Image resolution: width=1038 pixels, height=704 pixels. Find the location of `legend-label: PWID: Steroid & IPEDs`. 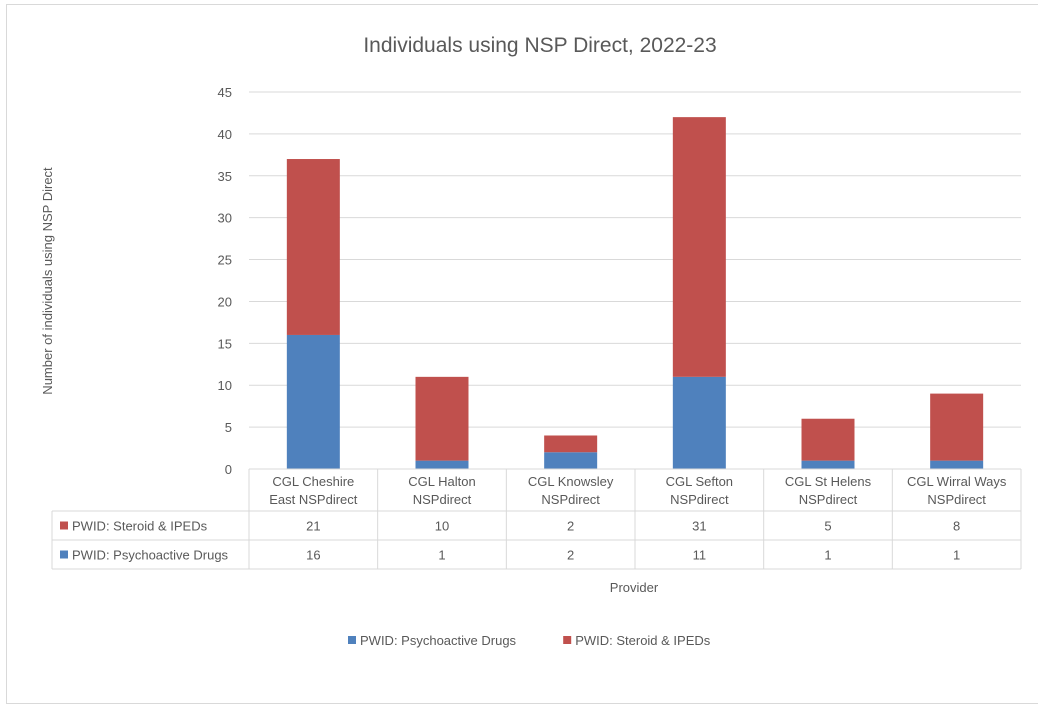

legend-label: PWID: Steroid & IPEDs is located at coordinates (643, 640).